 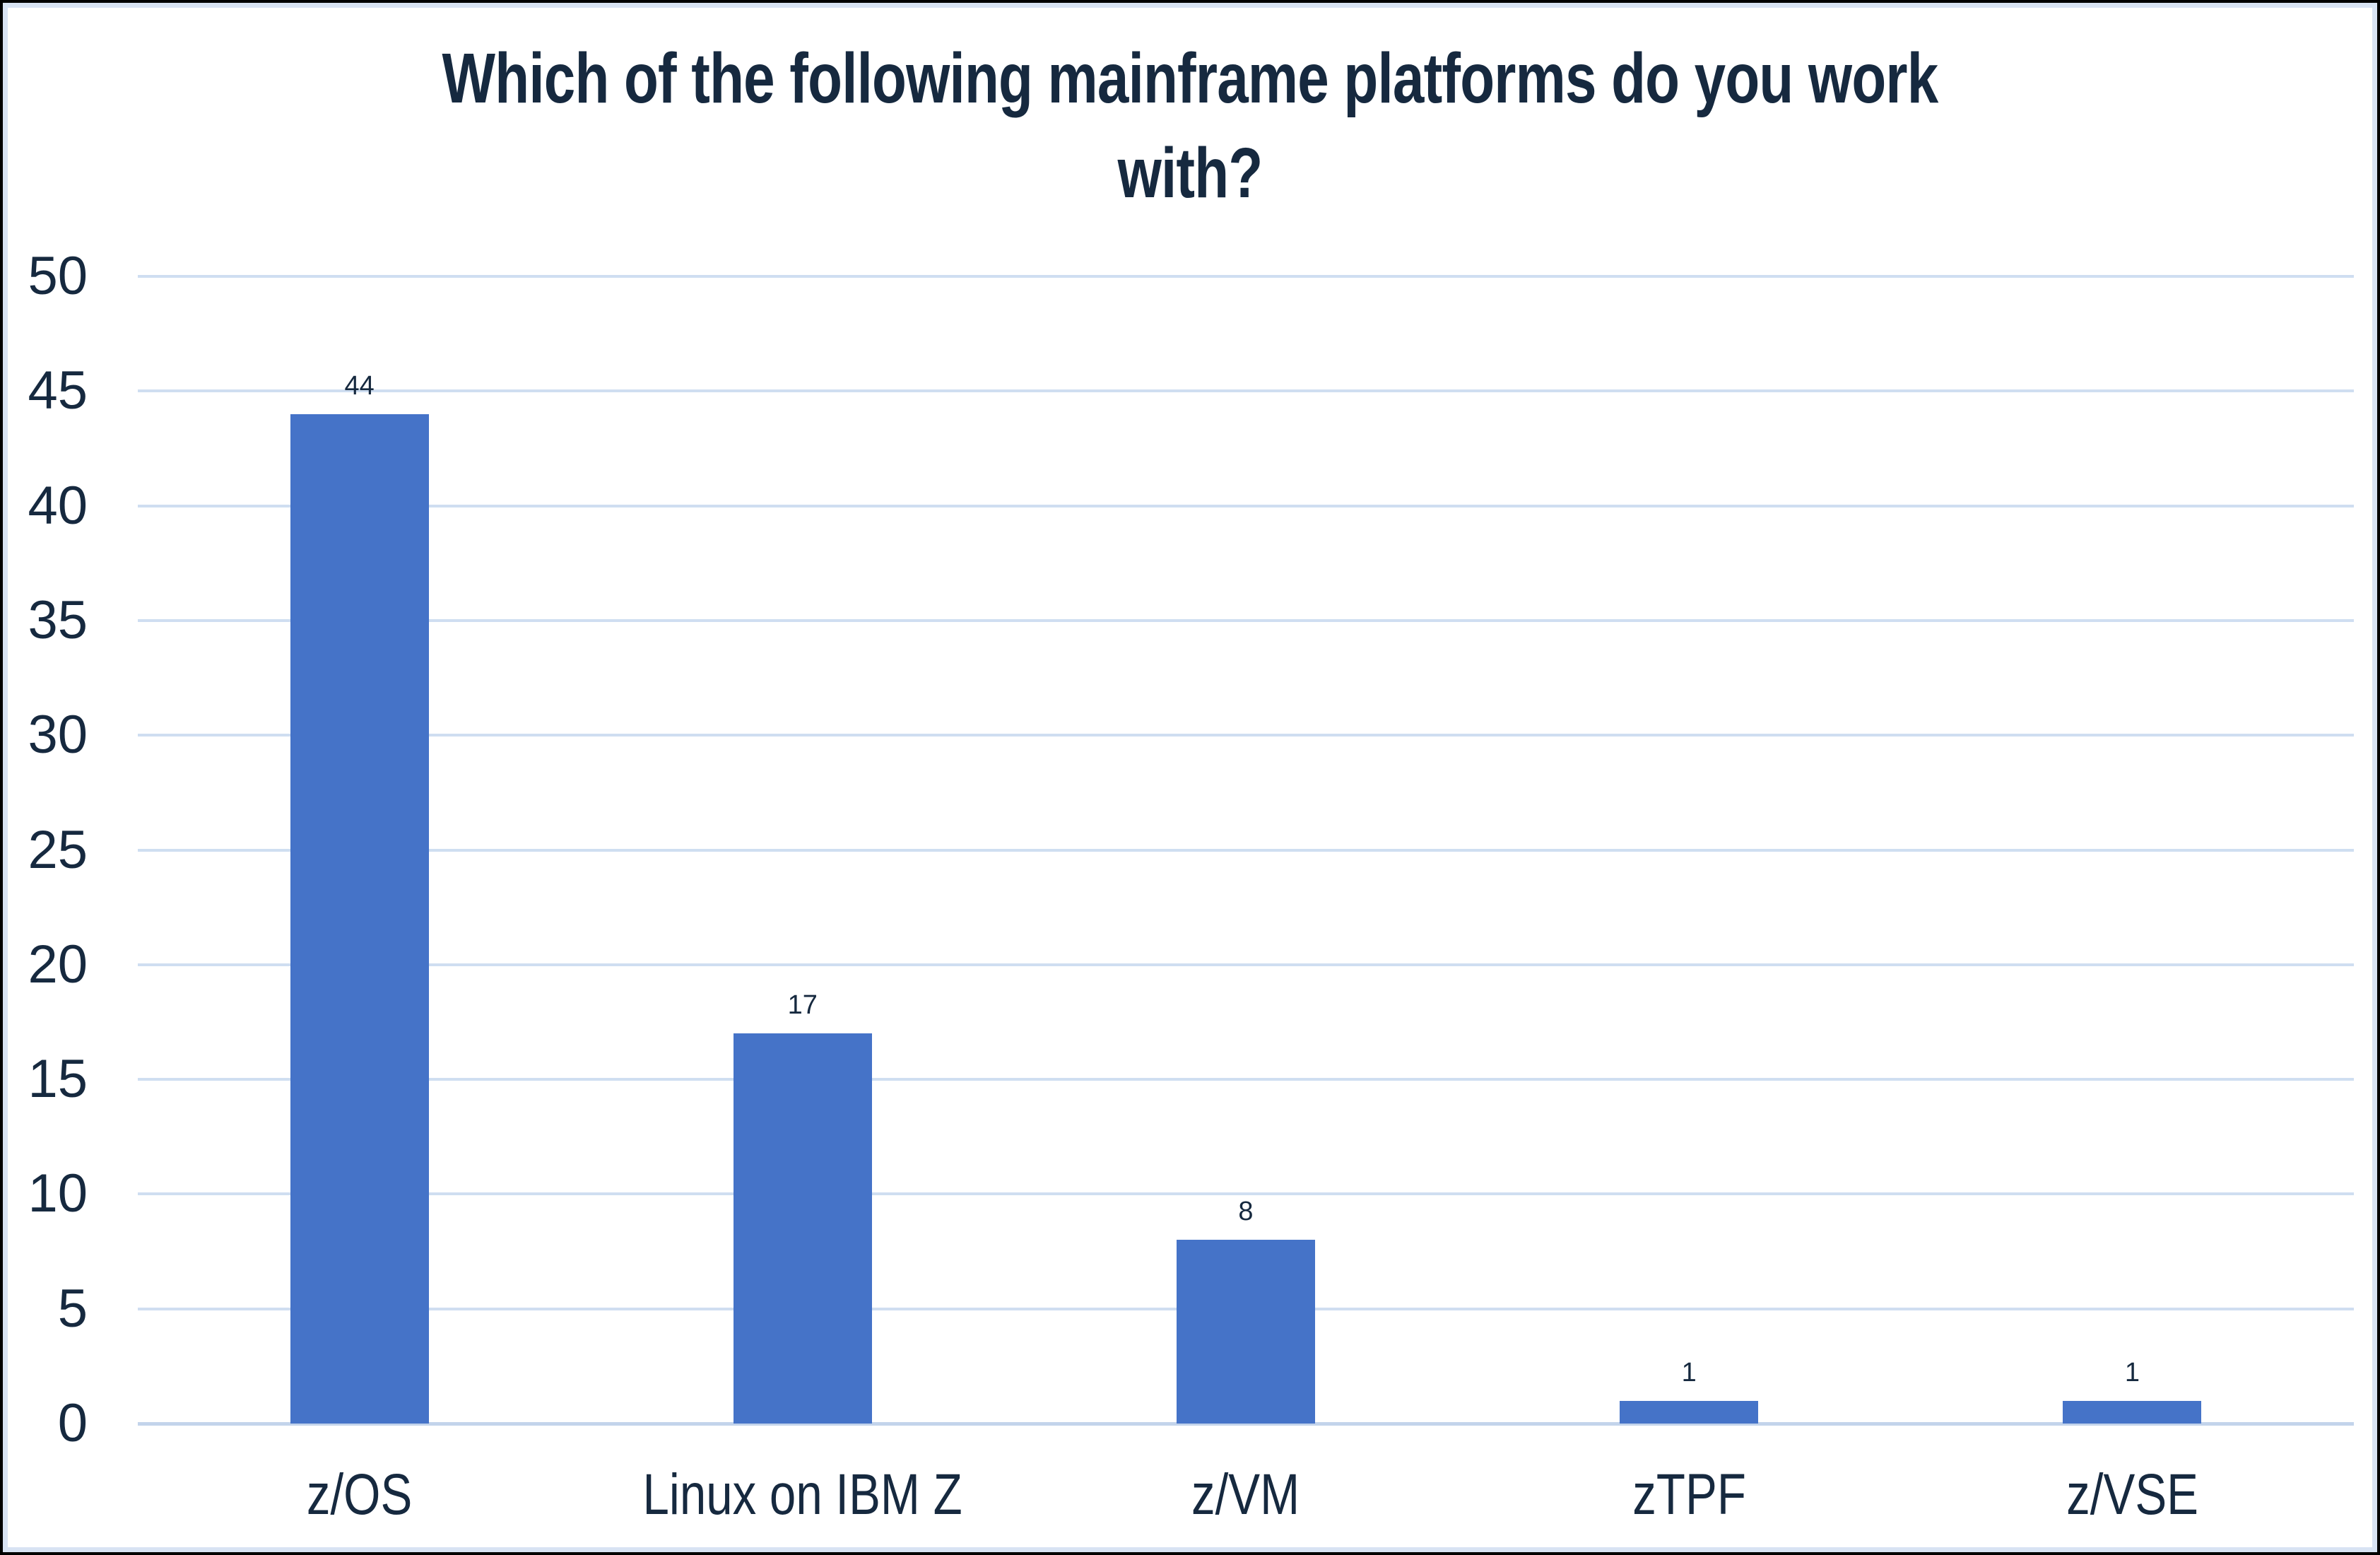 I want to click on y-axis-tick-label-10: 10, so click(x=58, y=1193).